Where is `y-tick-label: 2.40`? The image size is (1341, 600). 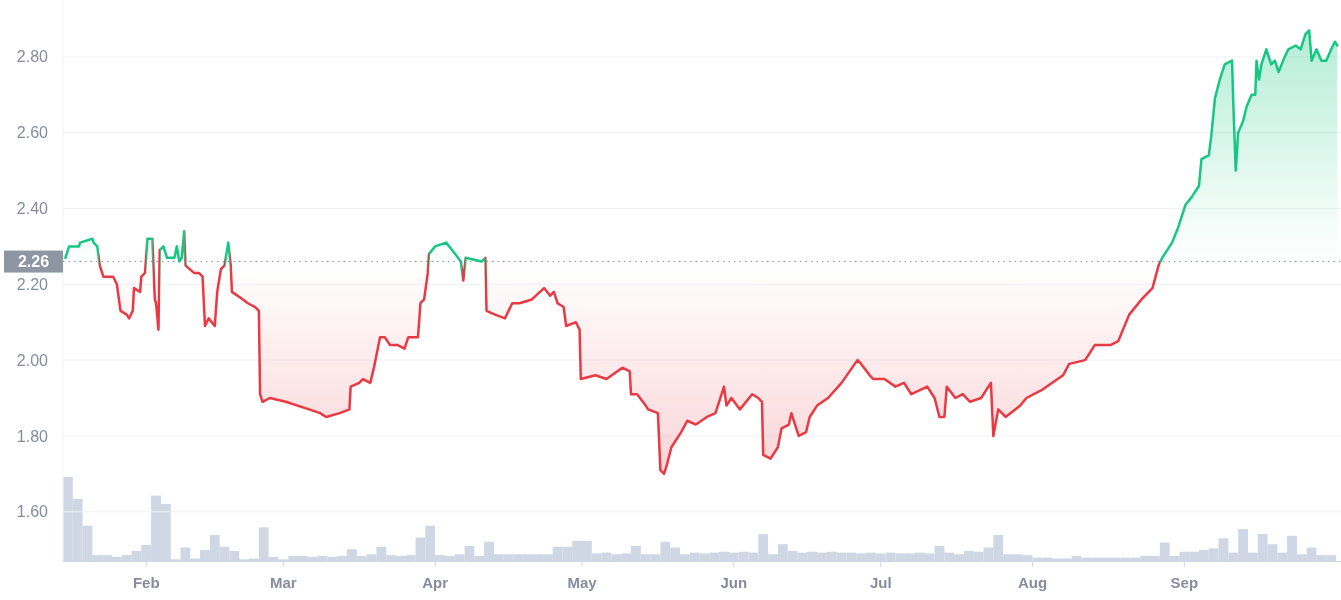
y-tick-label: 2.40 is located at coordinates (32, 209).